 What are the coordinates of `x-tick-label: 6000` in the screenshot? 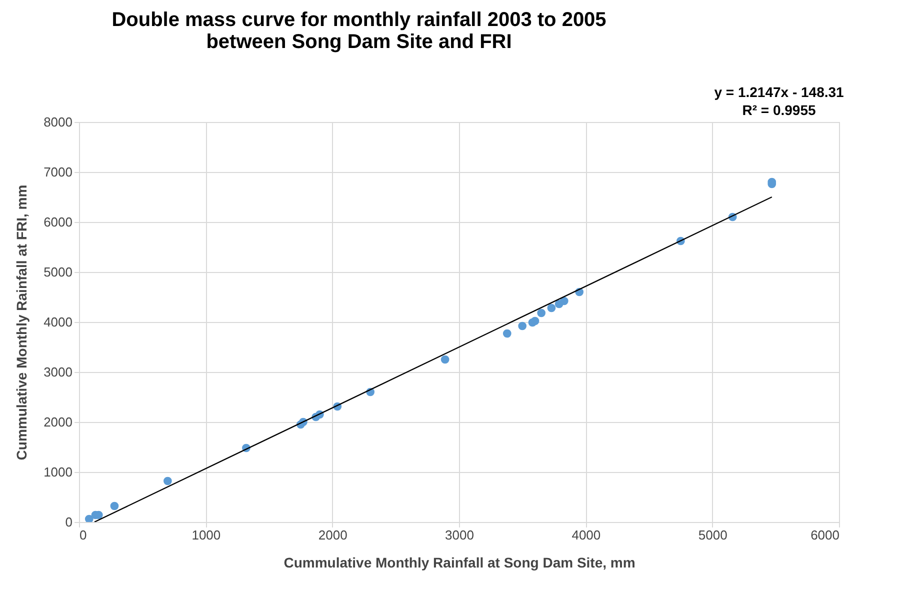 It's located at (825, 535).